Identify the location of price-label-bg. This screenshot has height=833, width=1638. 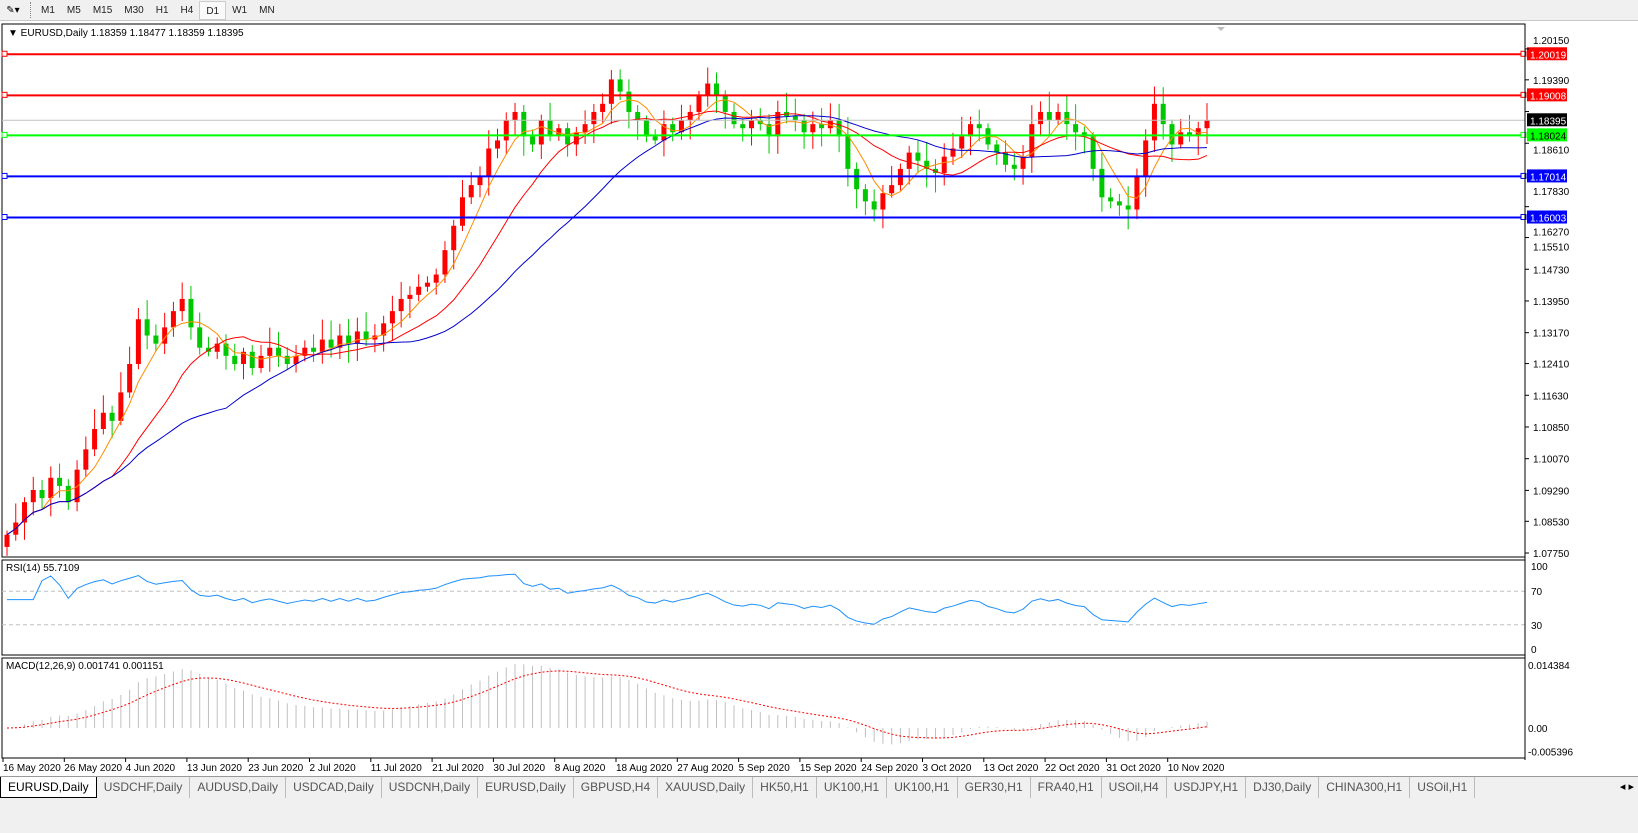
(1547, 135).